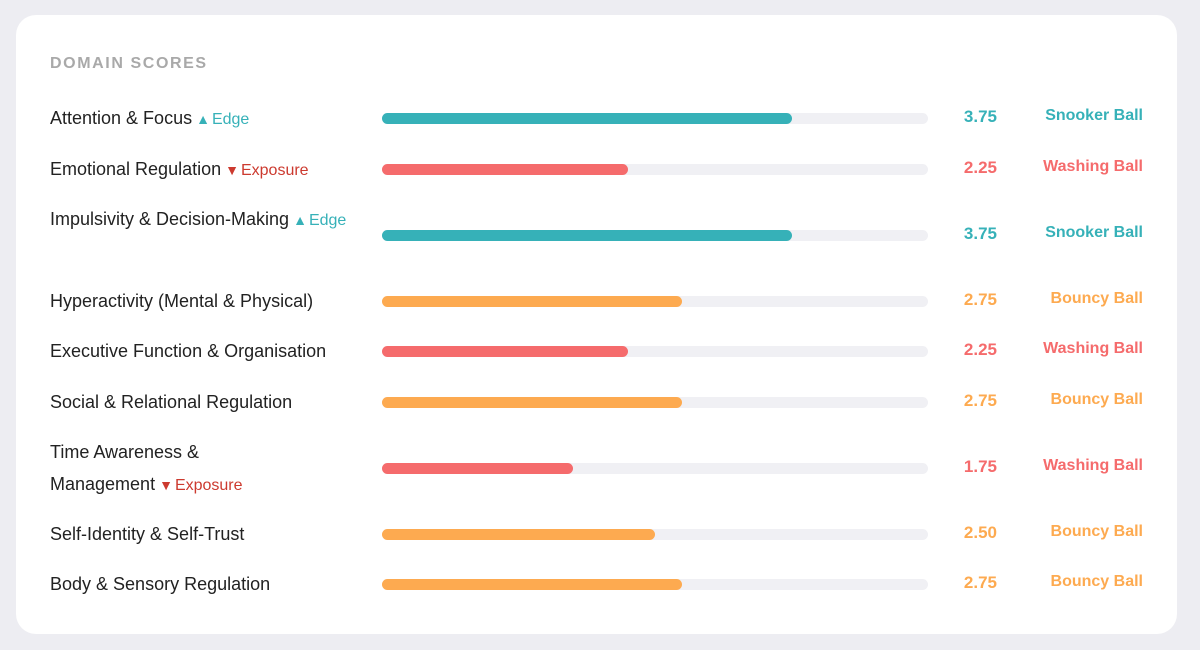 Image resolution: width=1200 pixels, height=650 pixels. I want to click on score-value: 2.50, so click(980, 532).